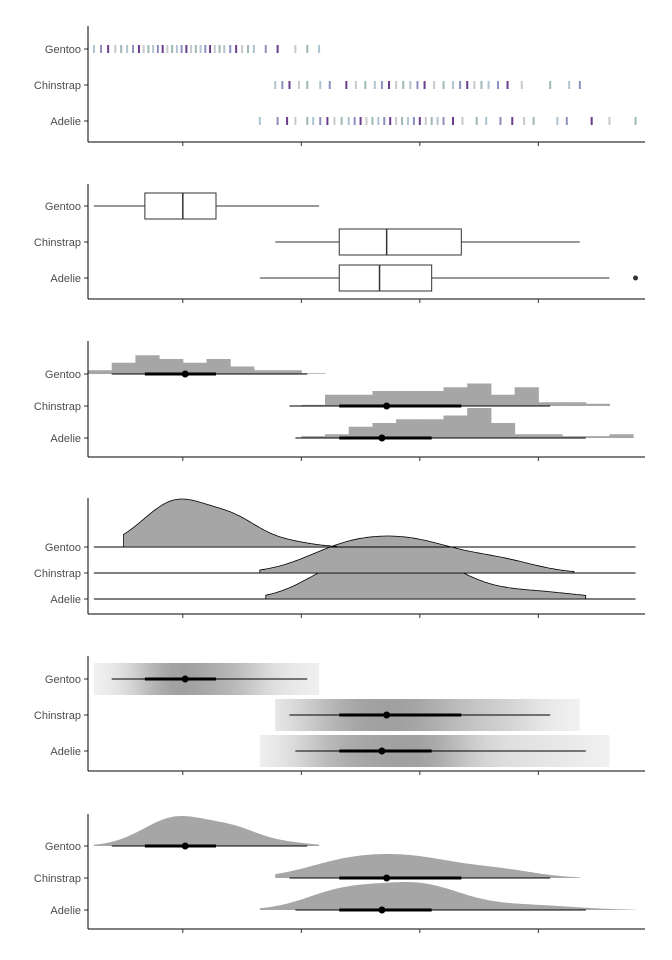  I want to click on box-outlier, so click(636, 278).